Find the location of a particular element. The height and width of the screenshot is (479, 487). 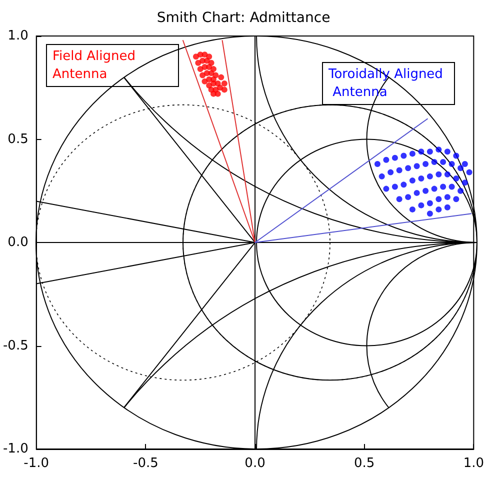

x-tick-label: -1.0 is located at coordinates (37, 463).